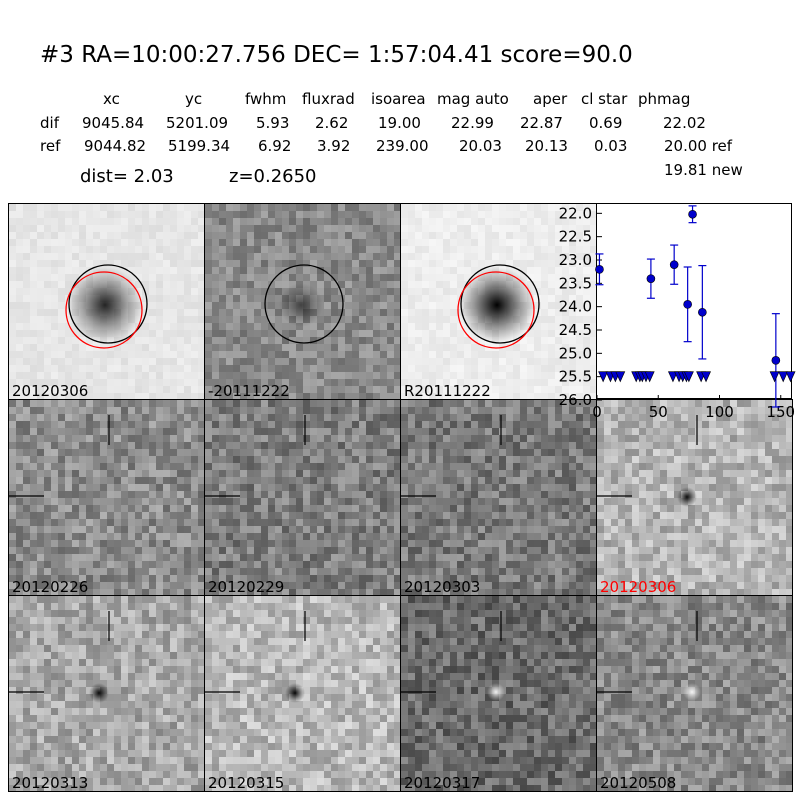 The width and height of the screenshot is (800, 800). What do you see at coordinates (472, 123) in the screenshot?
I see `dif-mag-auto: 22.99` at bounding box center [472, 123].